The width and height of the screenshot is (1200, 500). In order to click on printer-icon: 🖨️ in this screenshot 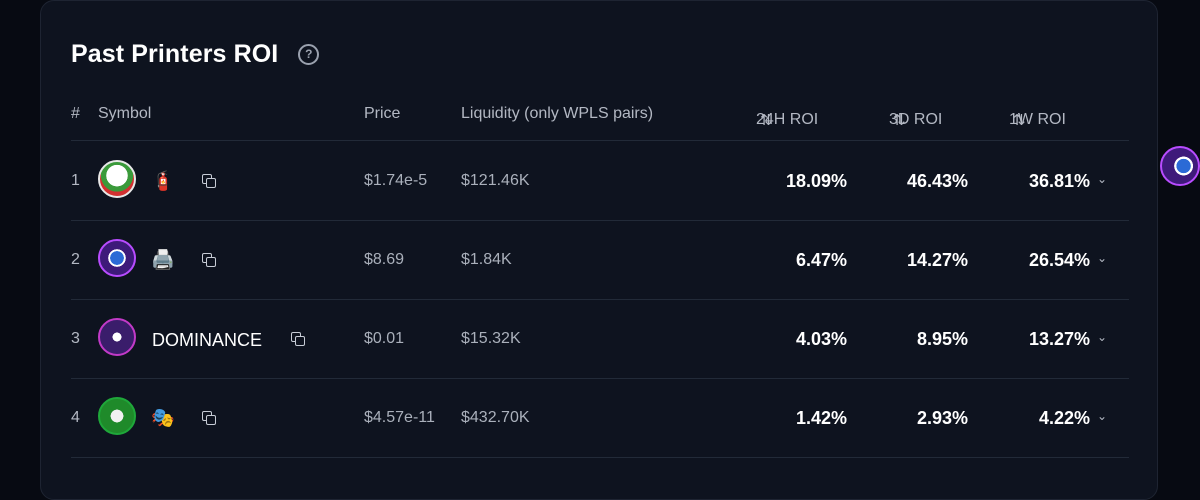, I will do `click(163, 260)`.